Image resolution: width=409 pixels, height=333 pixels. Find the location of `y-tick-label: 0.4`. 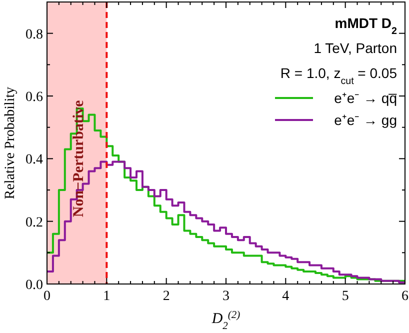

y-tick-label: 0.4 is located at coordinates (34, 160).